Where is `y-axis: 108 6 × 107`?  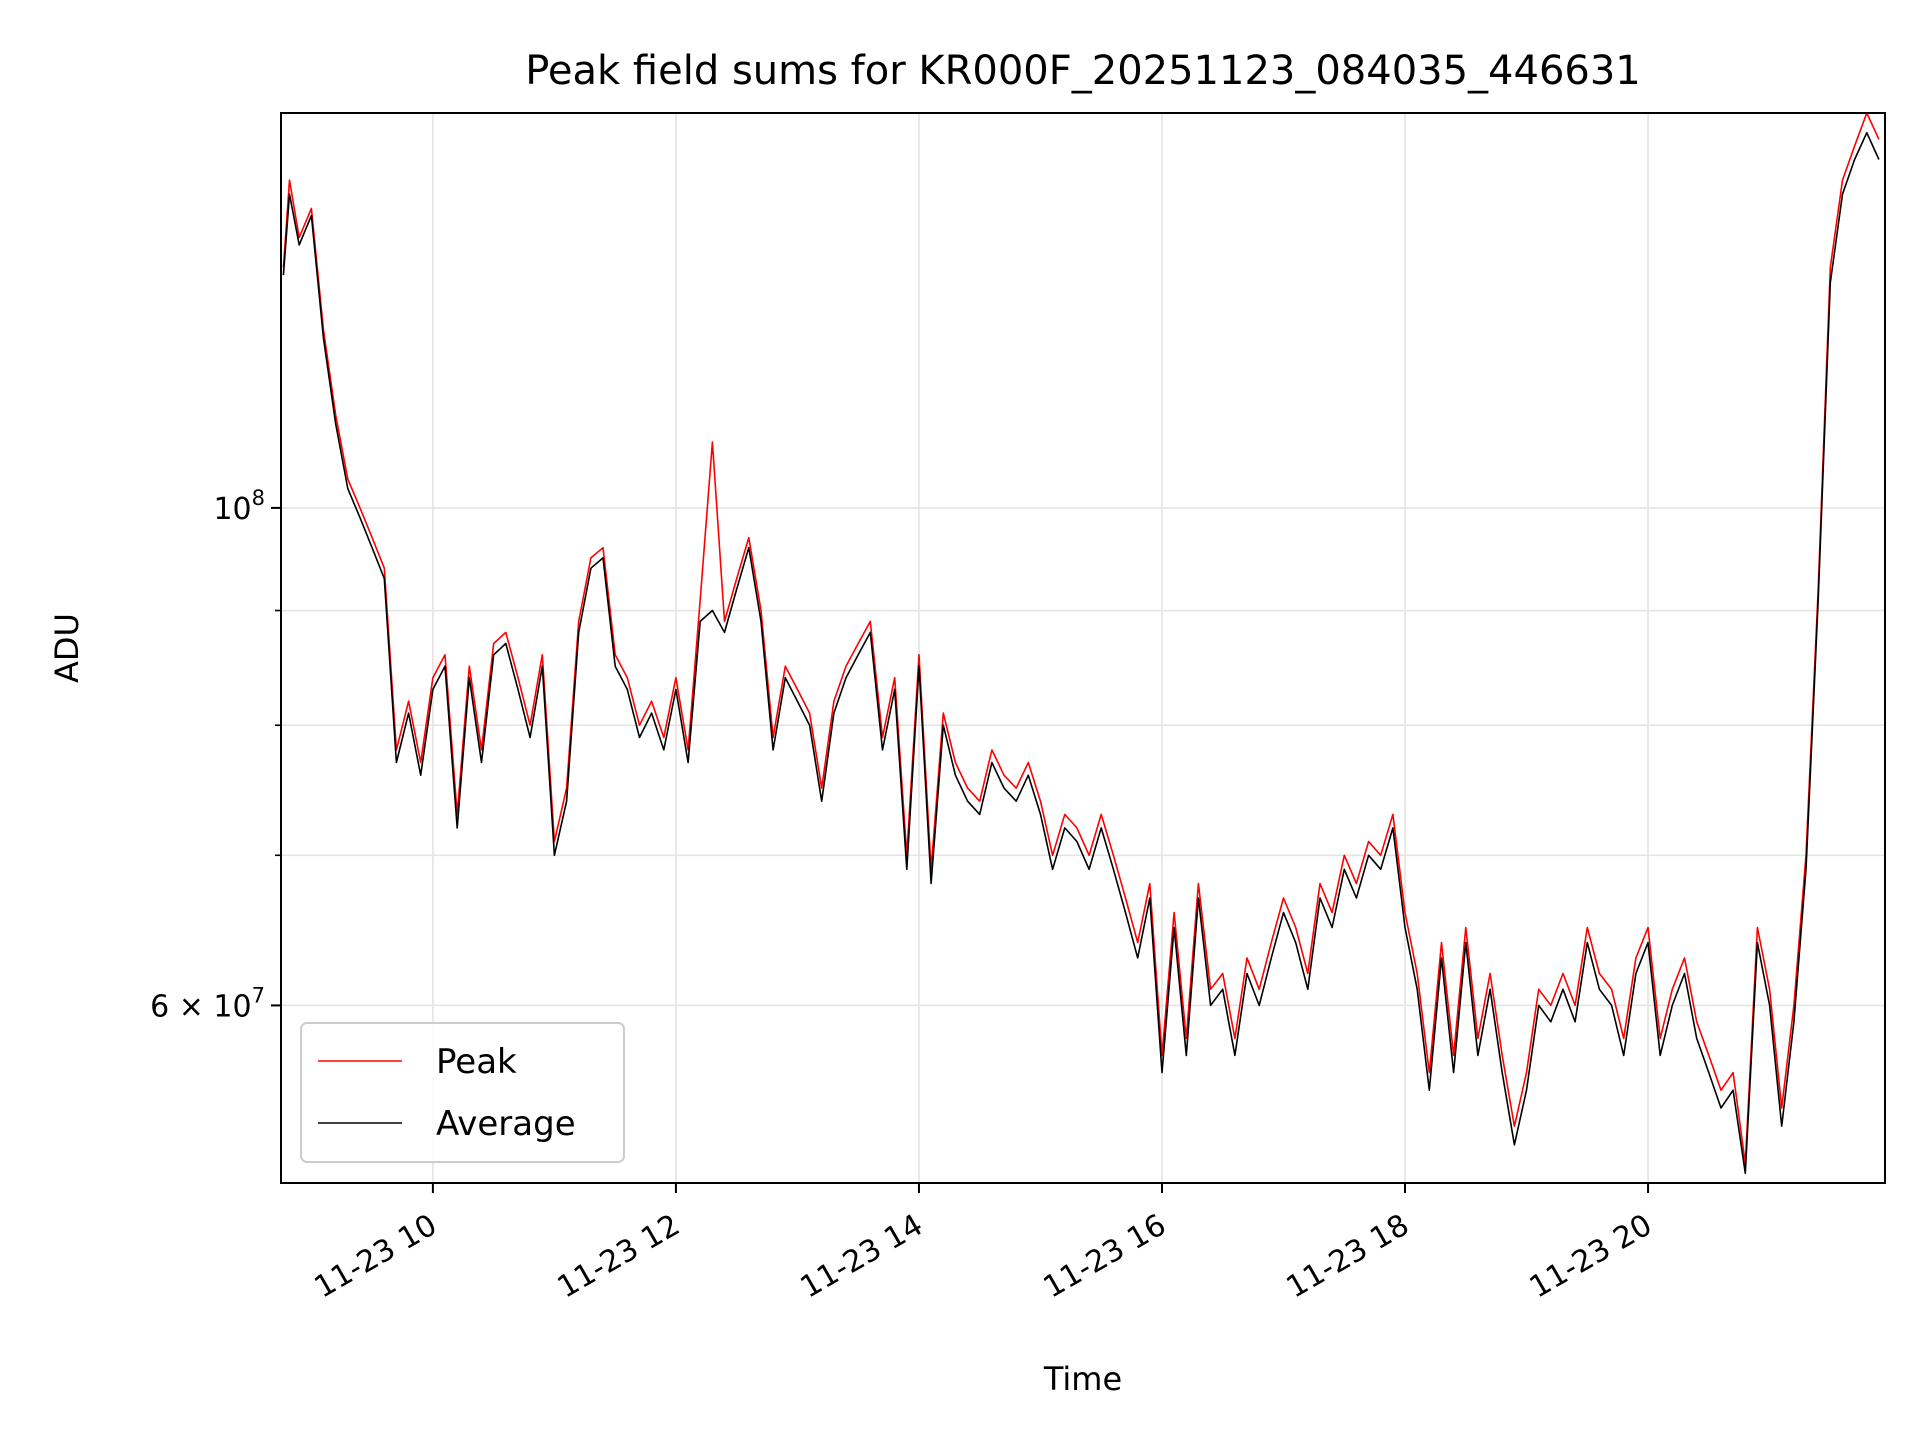
y-axis: 108 6 × 107 is located at coordinates (215, 755).